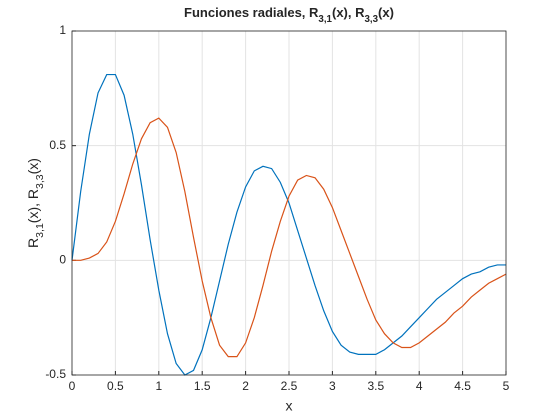  What do you see at coordinates (33, 243) in the screenshot?
I see `text-part: R` at bounding box center [33, 243].